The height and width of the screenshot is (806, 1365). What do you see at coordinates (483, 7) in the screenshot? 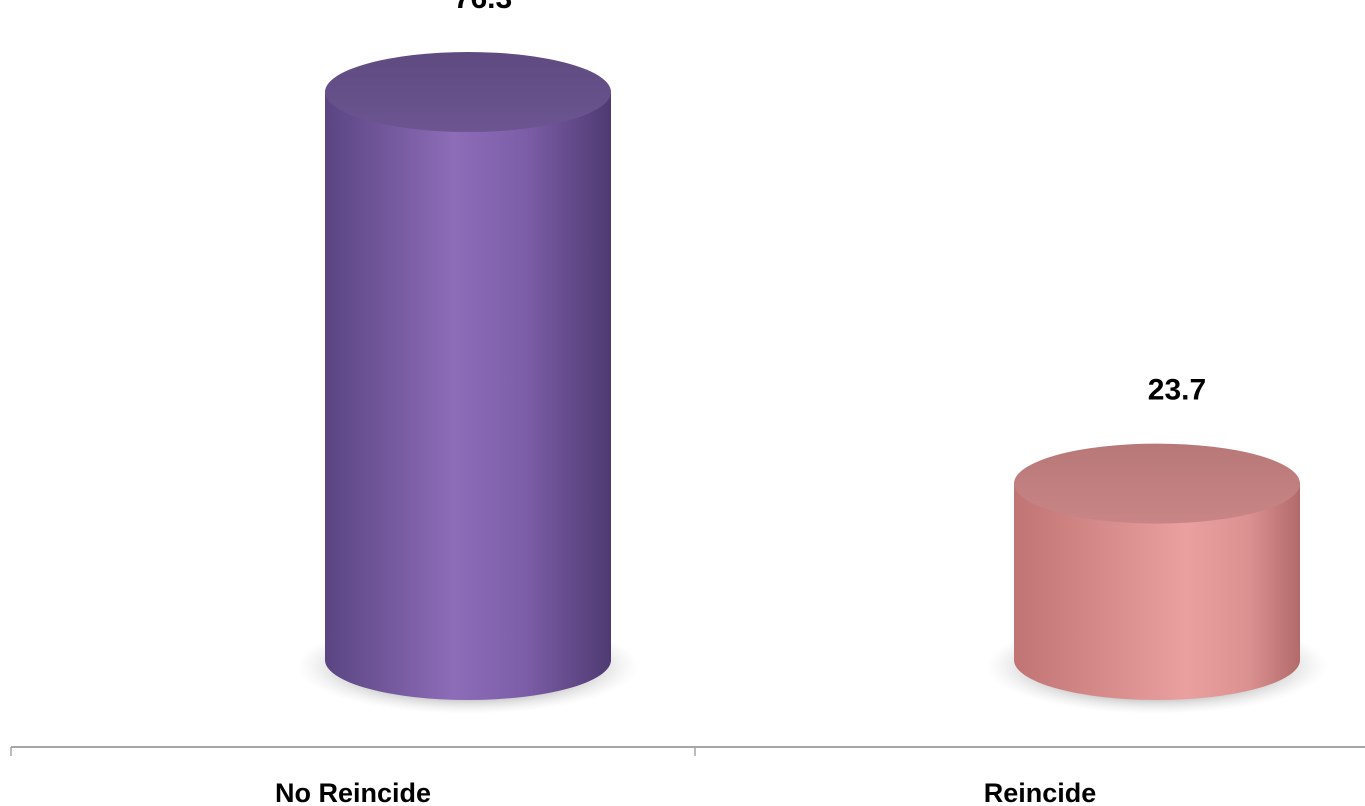
I see `data-label: 76.3` at bounding box center [483, 7].